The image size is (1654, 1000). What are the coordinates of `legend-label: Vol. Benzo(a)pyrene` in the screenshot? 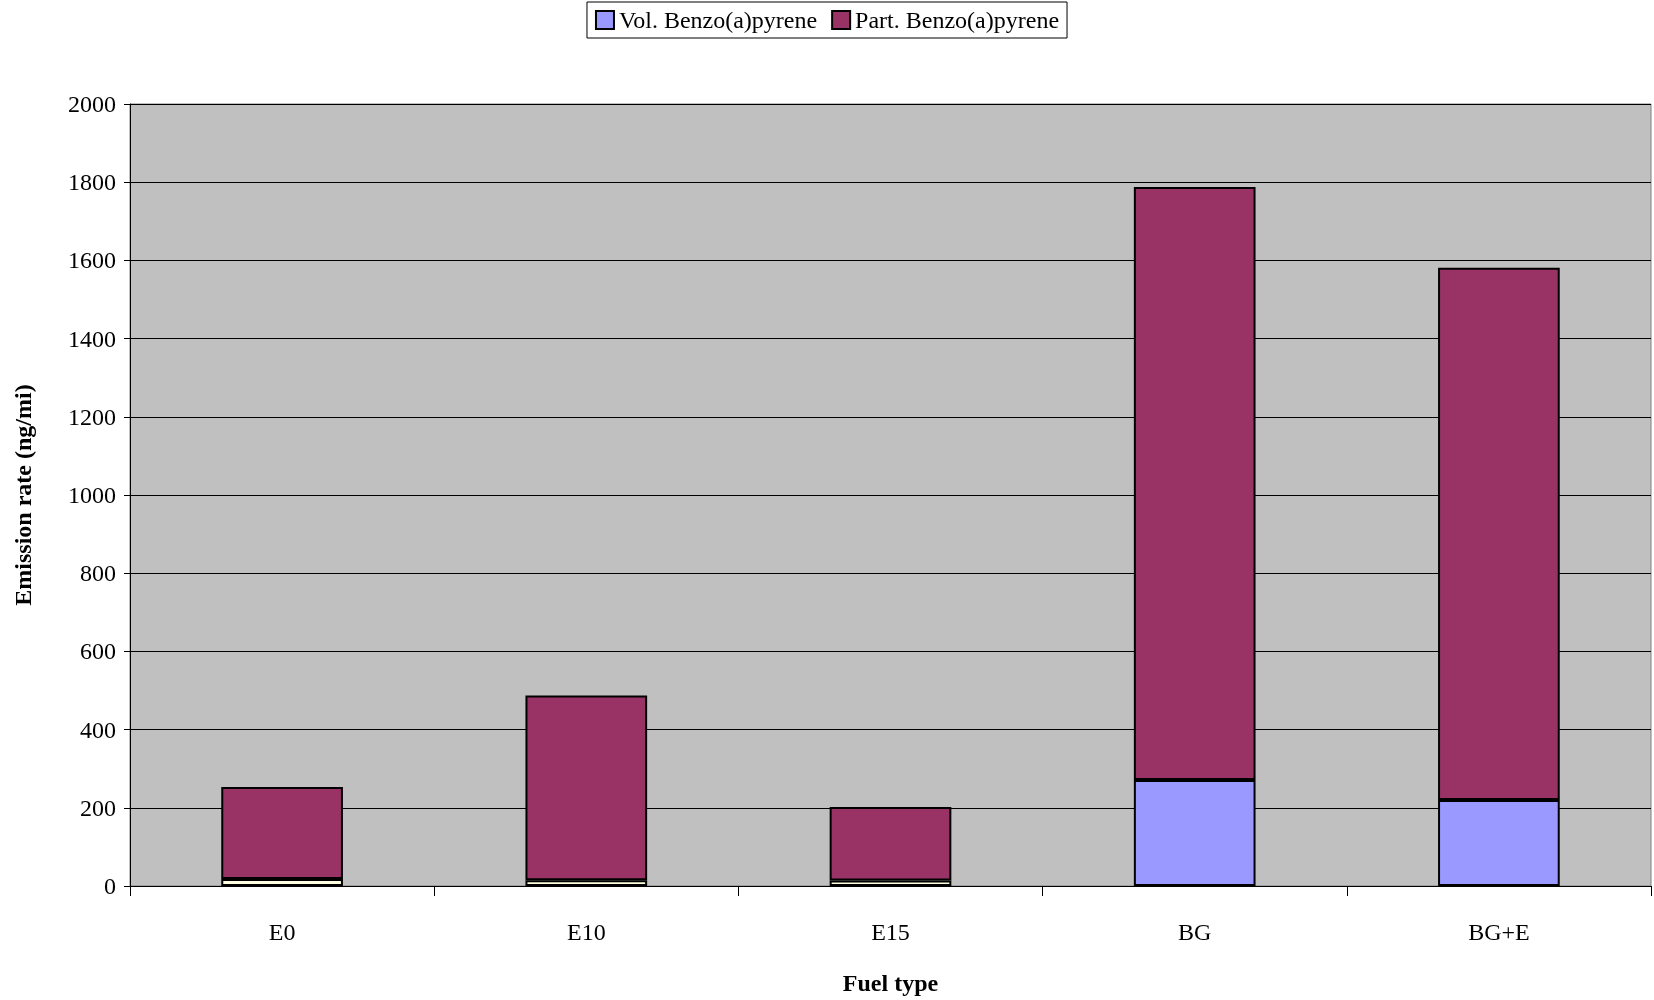 It's located at (718, 20).